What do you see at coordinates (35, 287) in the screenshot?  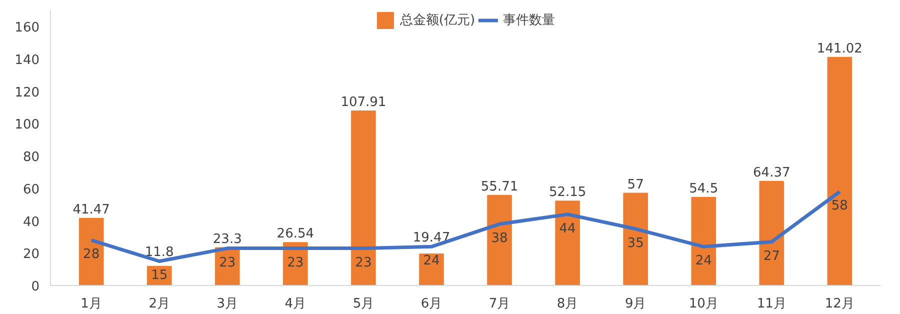 I see `y-tick-label: 0` at bounding box center [35, 287].